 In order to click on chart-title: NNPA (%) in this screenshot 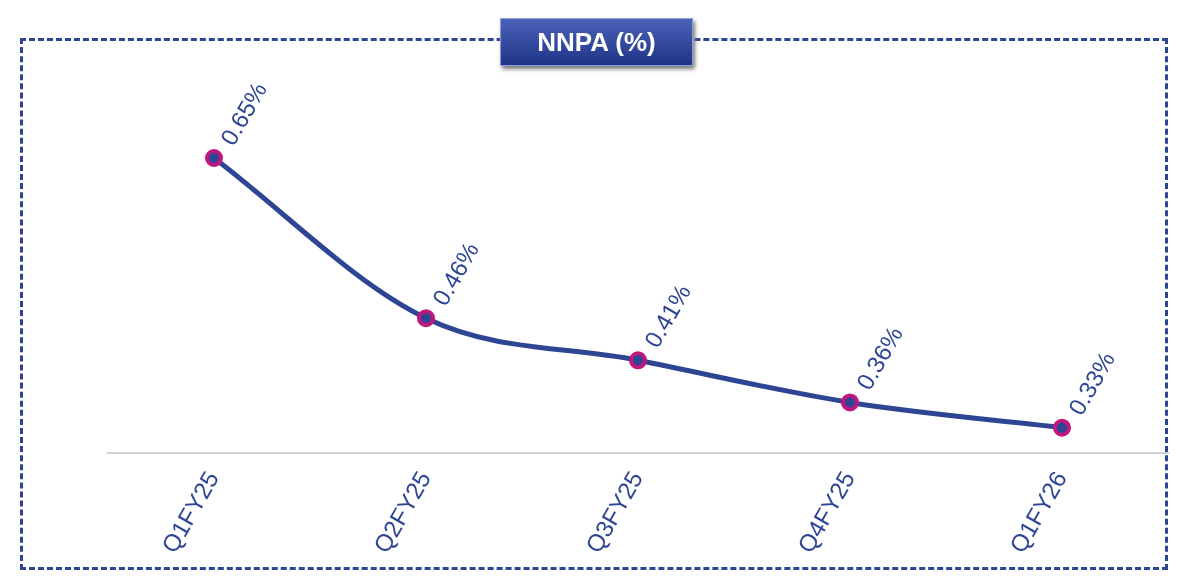, I will do `click(596, 42)`.